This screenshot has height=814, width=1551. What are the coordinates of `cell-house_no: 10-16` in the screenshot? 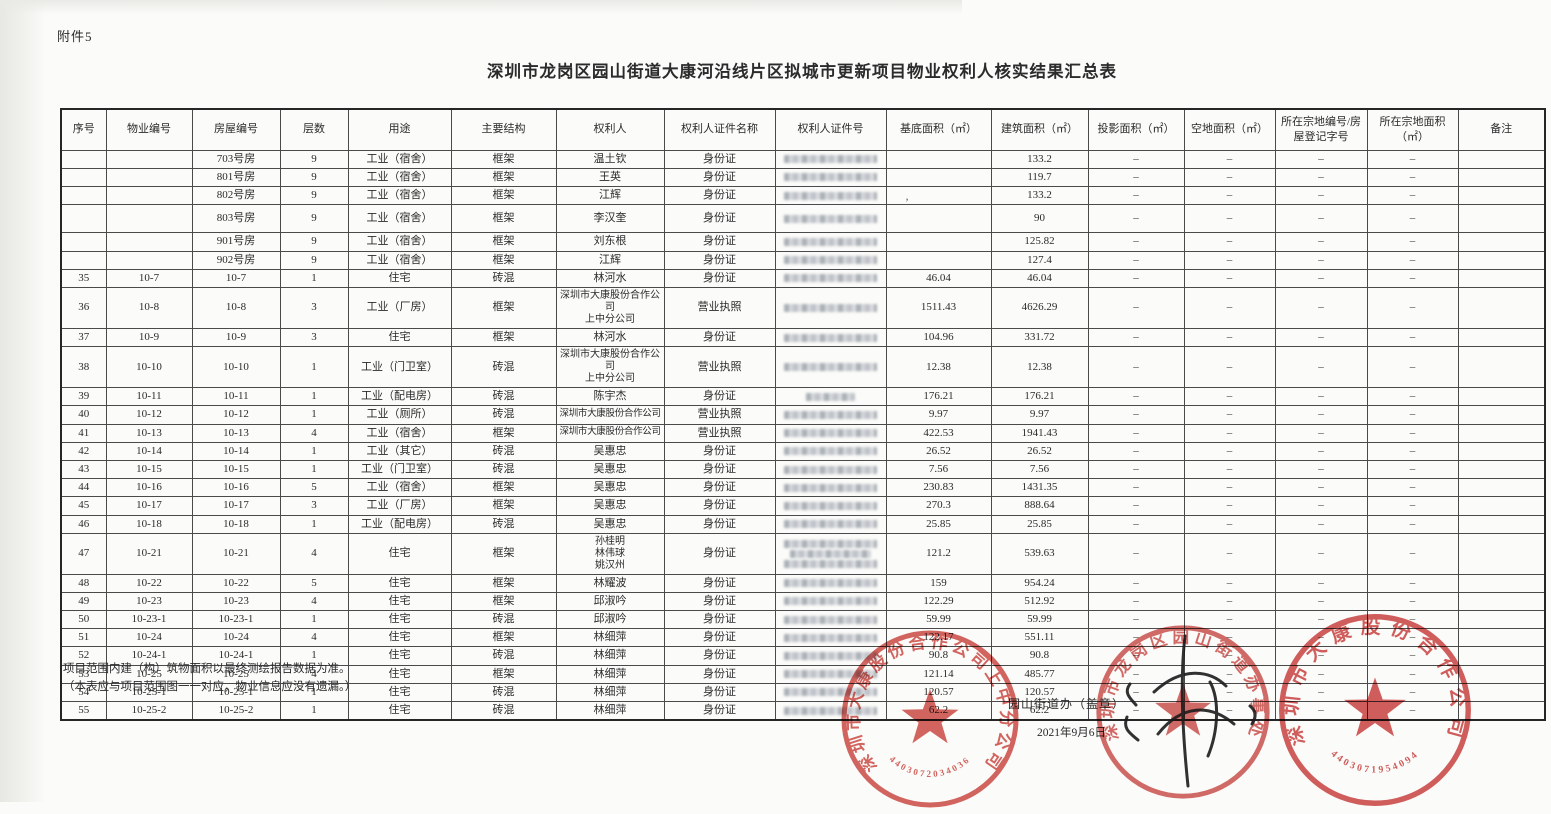 It's located at (236, 488).